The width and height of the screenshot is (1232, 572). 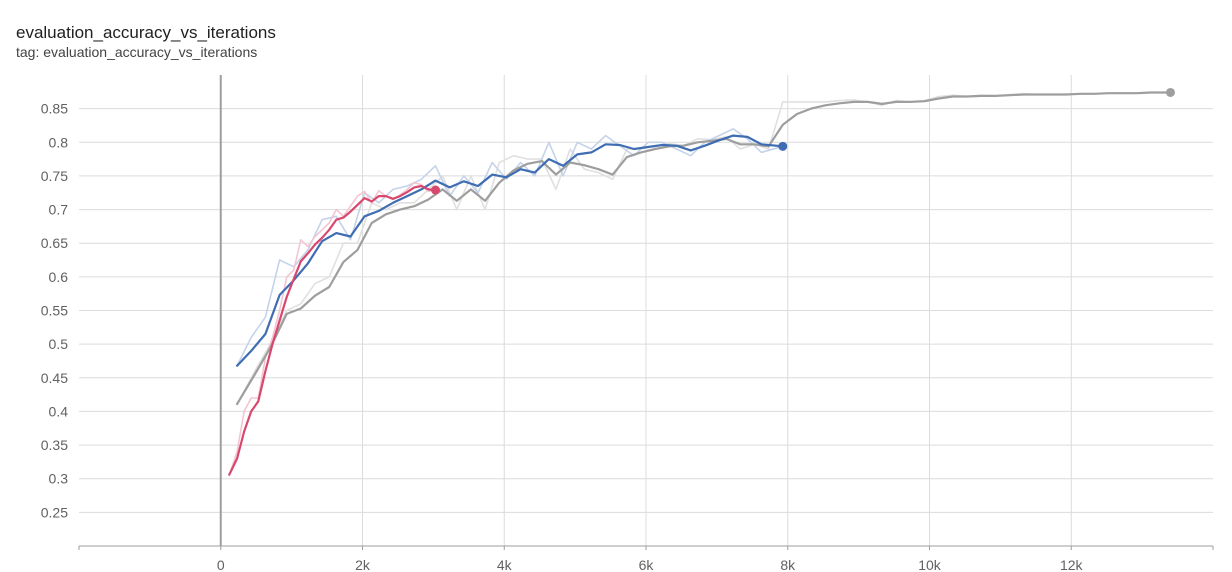 I want to click on x-tick-label: 12k, so click(x=1072, y=564).